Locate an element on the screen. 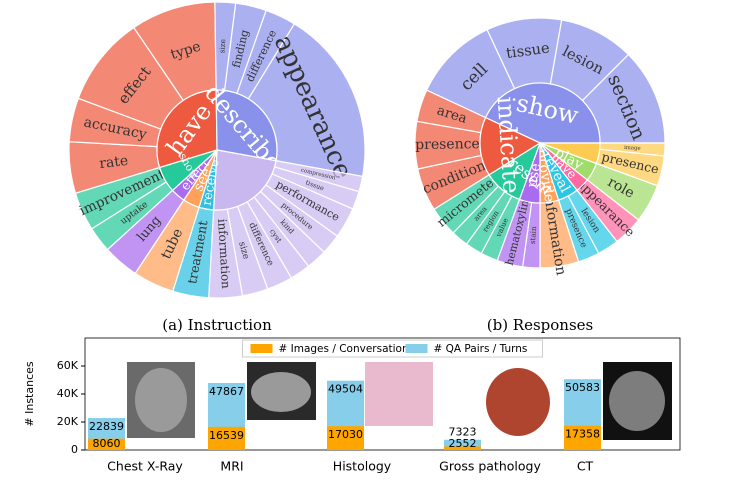 This screenshot has height=481, width=732. chart-title: (a) Instruction is located at coordinates (217, 325).